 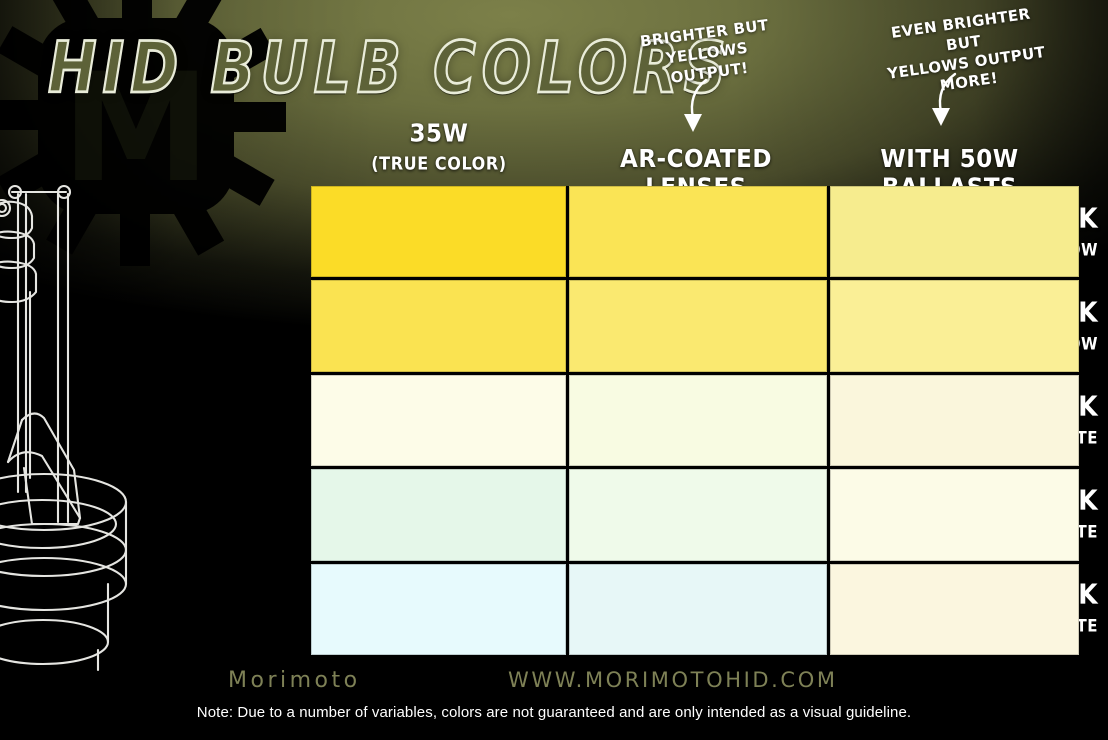 I want to click on column-header-main: 35W, so click(x=439, y=133).